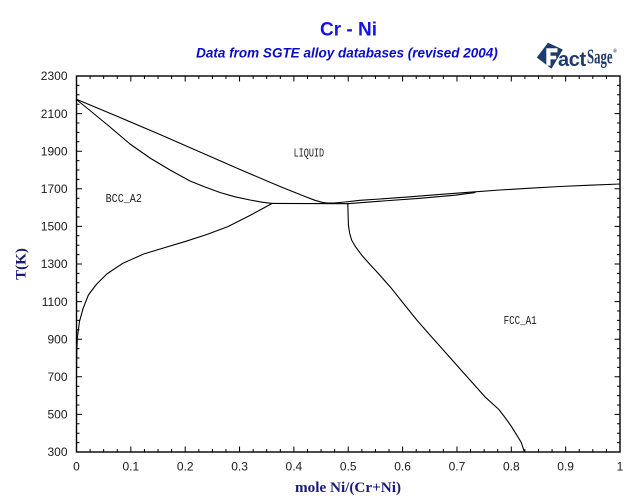 This screenshot has height=504, width=640. What do you see at coordinates (511, 467) in the screenshot?
I see `svg-text: 0.8` at bounding box center [511, 467].